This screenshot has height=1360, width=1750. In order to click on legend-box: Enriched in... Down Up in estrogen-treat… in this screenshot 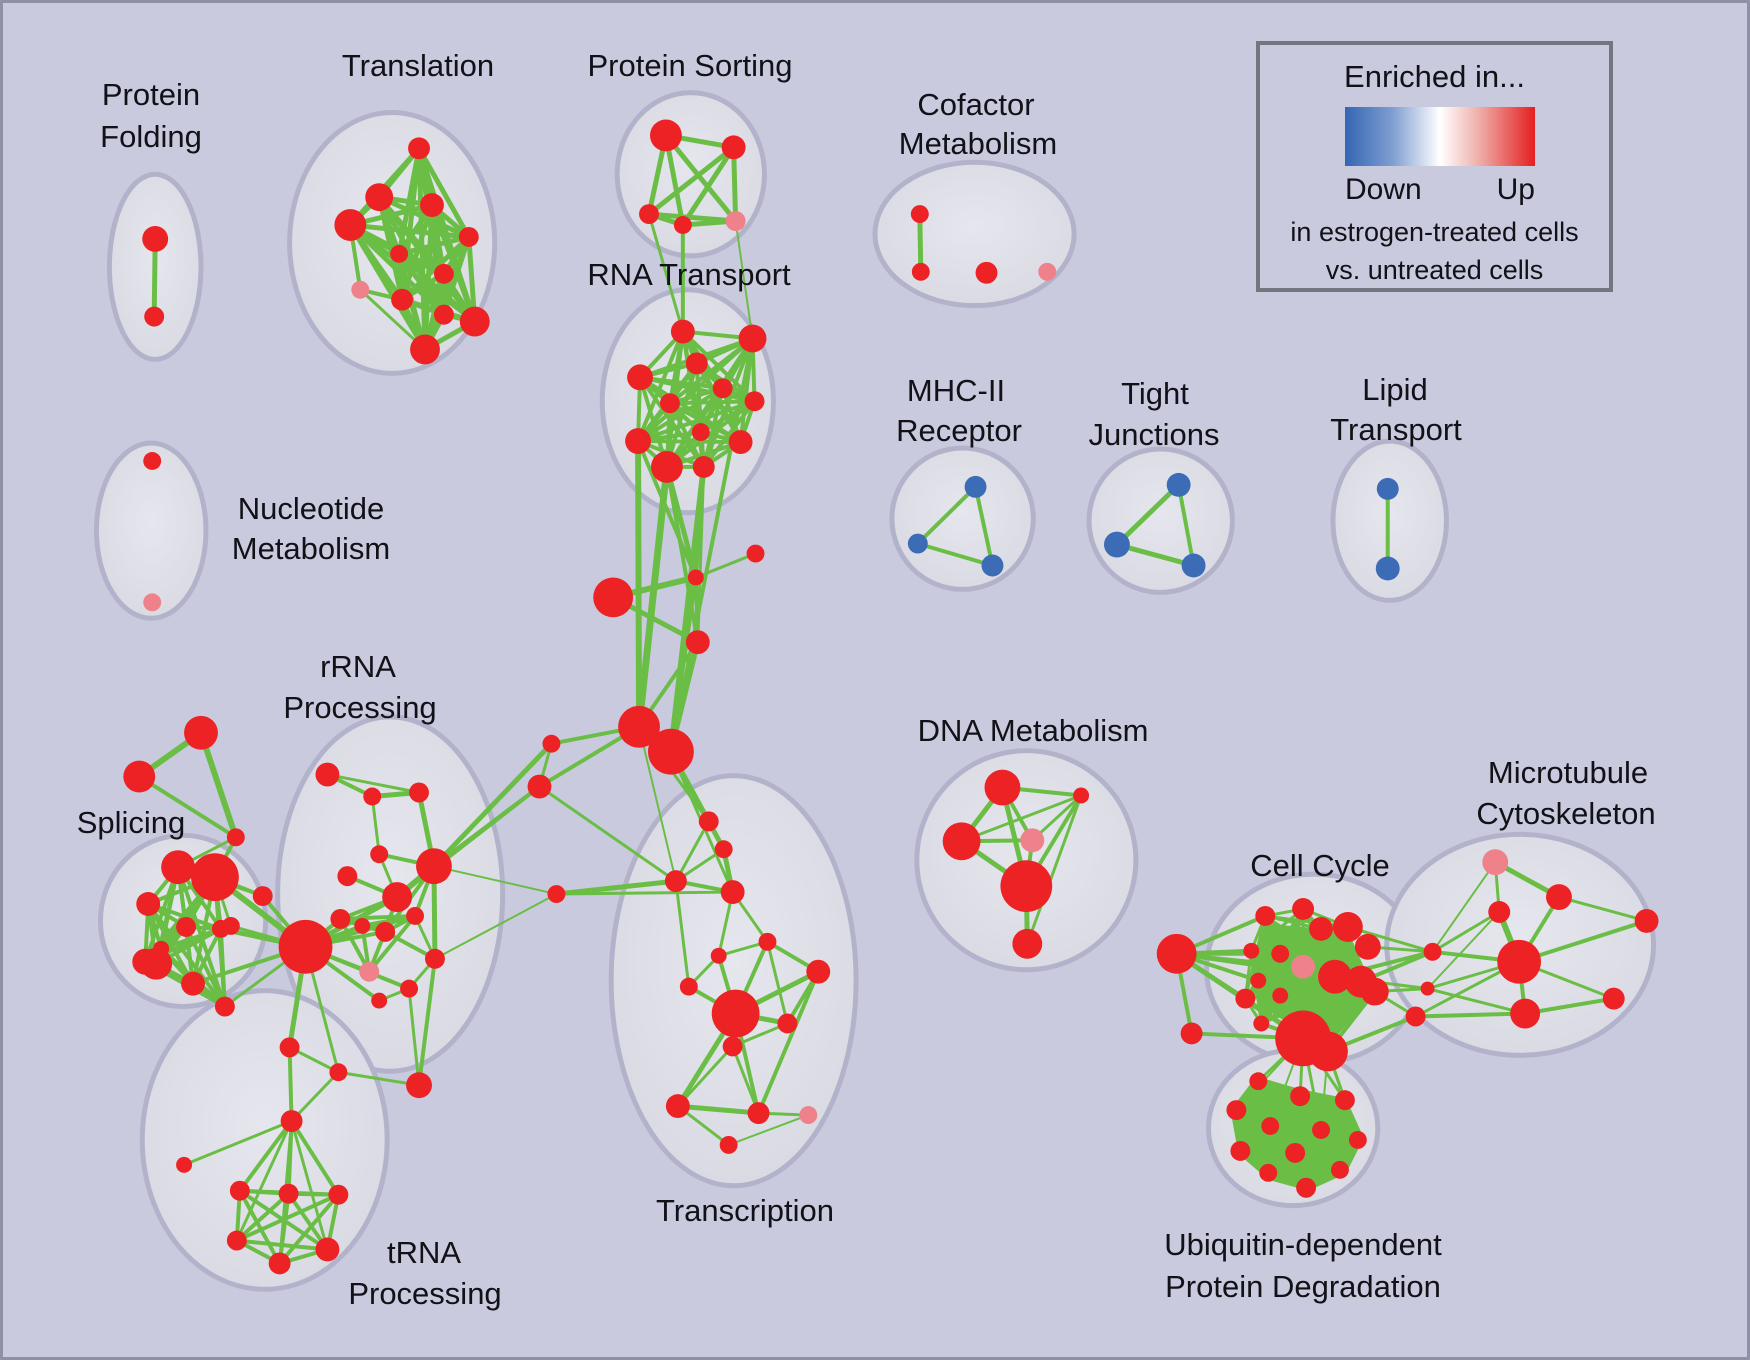, I will do `click(1434, 166)`.